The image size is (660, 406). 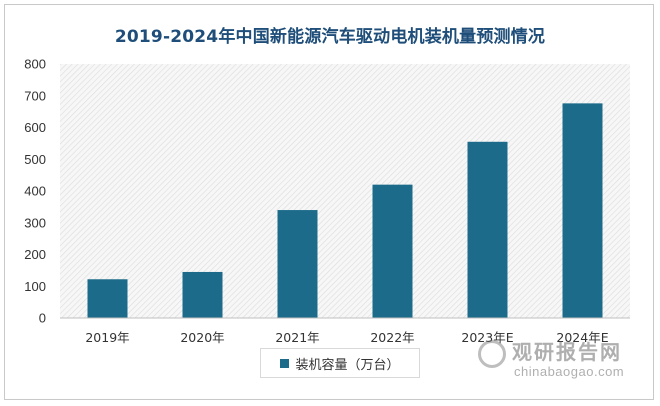 I want to click on watermark-logo-icon, so click(x=492, y=354).